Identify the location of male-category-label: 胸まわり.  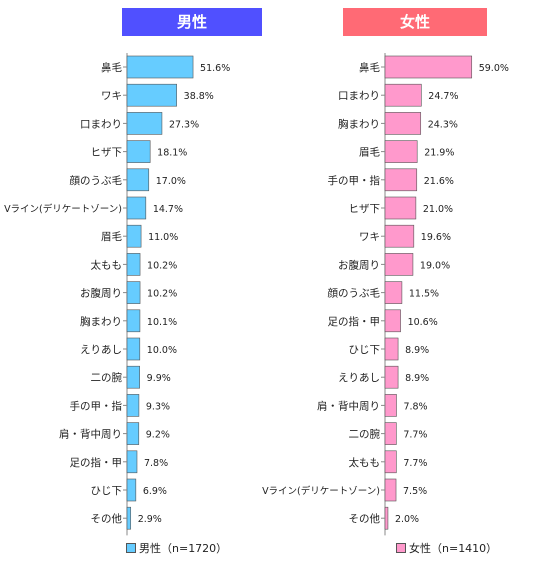
(101, 321).